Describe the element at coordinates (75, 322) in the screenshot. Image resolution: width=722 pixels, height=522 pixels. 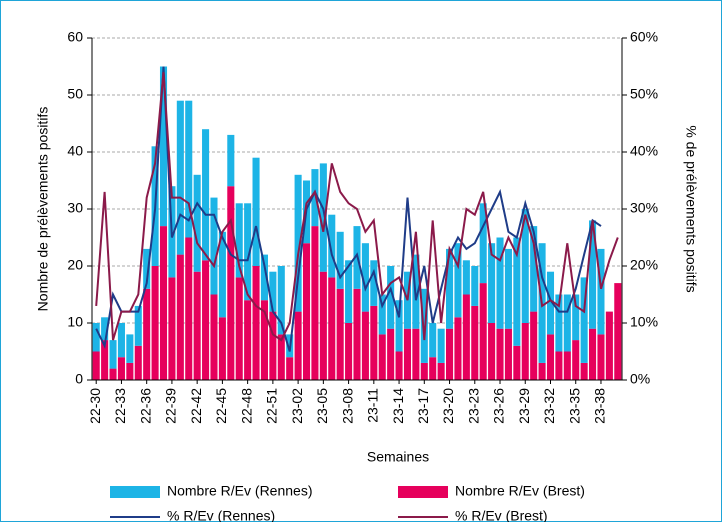
I see `y-tick-label: 10` at that location.